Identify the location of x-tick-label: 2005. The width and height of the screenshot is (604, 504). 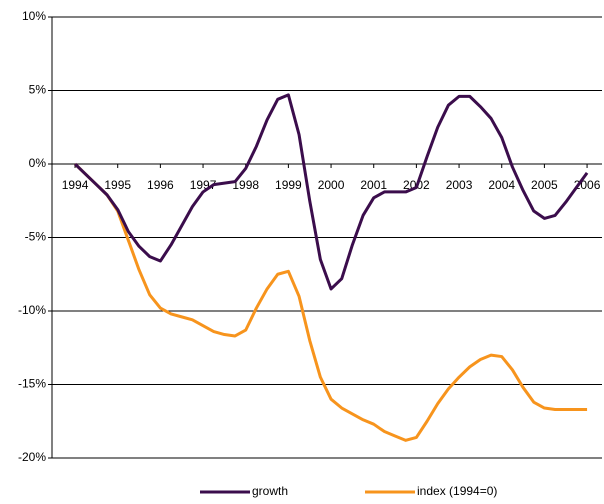
(544, 185).